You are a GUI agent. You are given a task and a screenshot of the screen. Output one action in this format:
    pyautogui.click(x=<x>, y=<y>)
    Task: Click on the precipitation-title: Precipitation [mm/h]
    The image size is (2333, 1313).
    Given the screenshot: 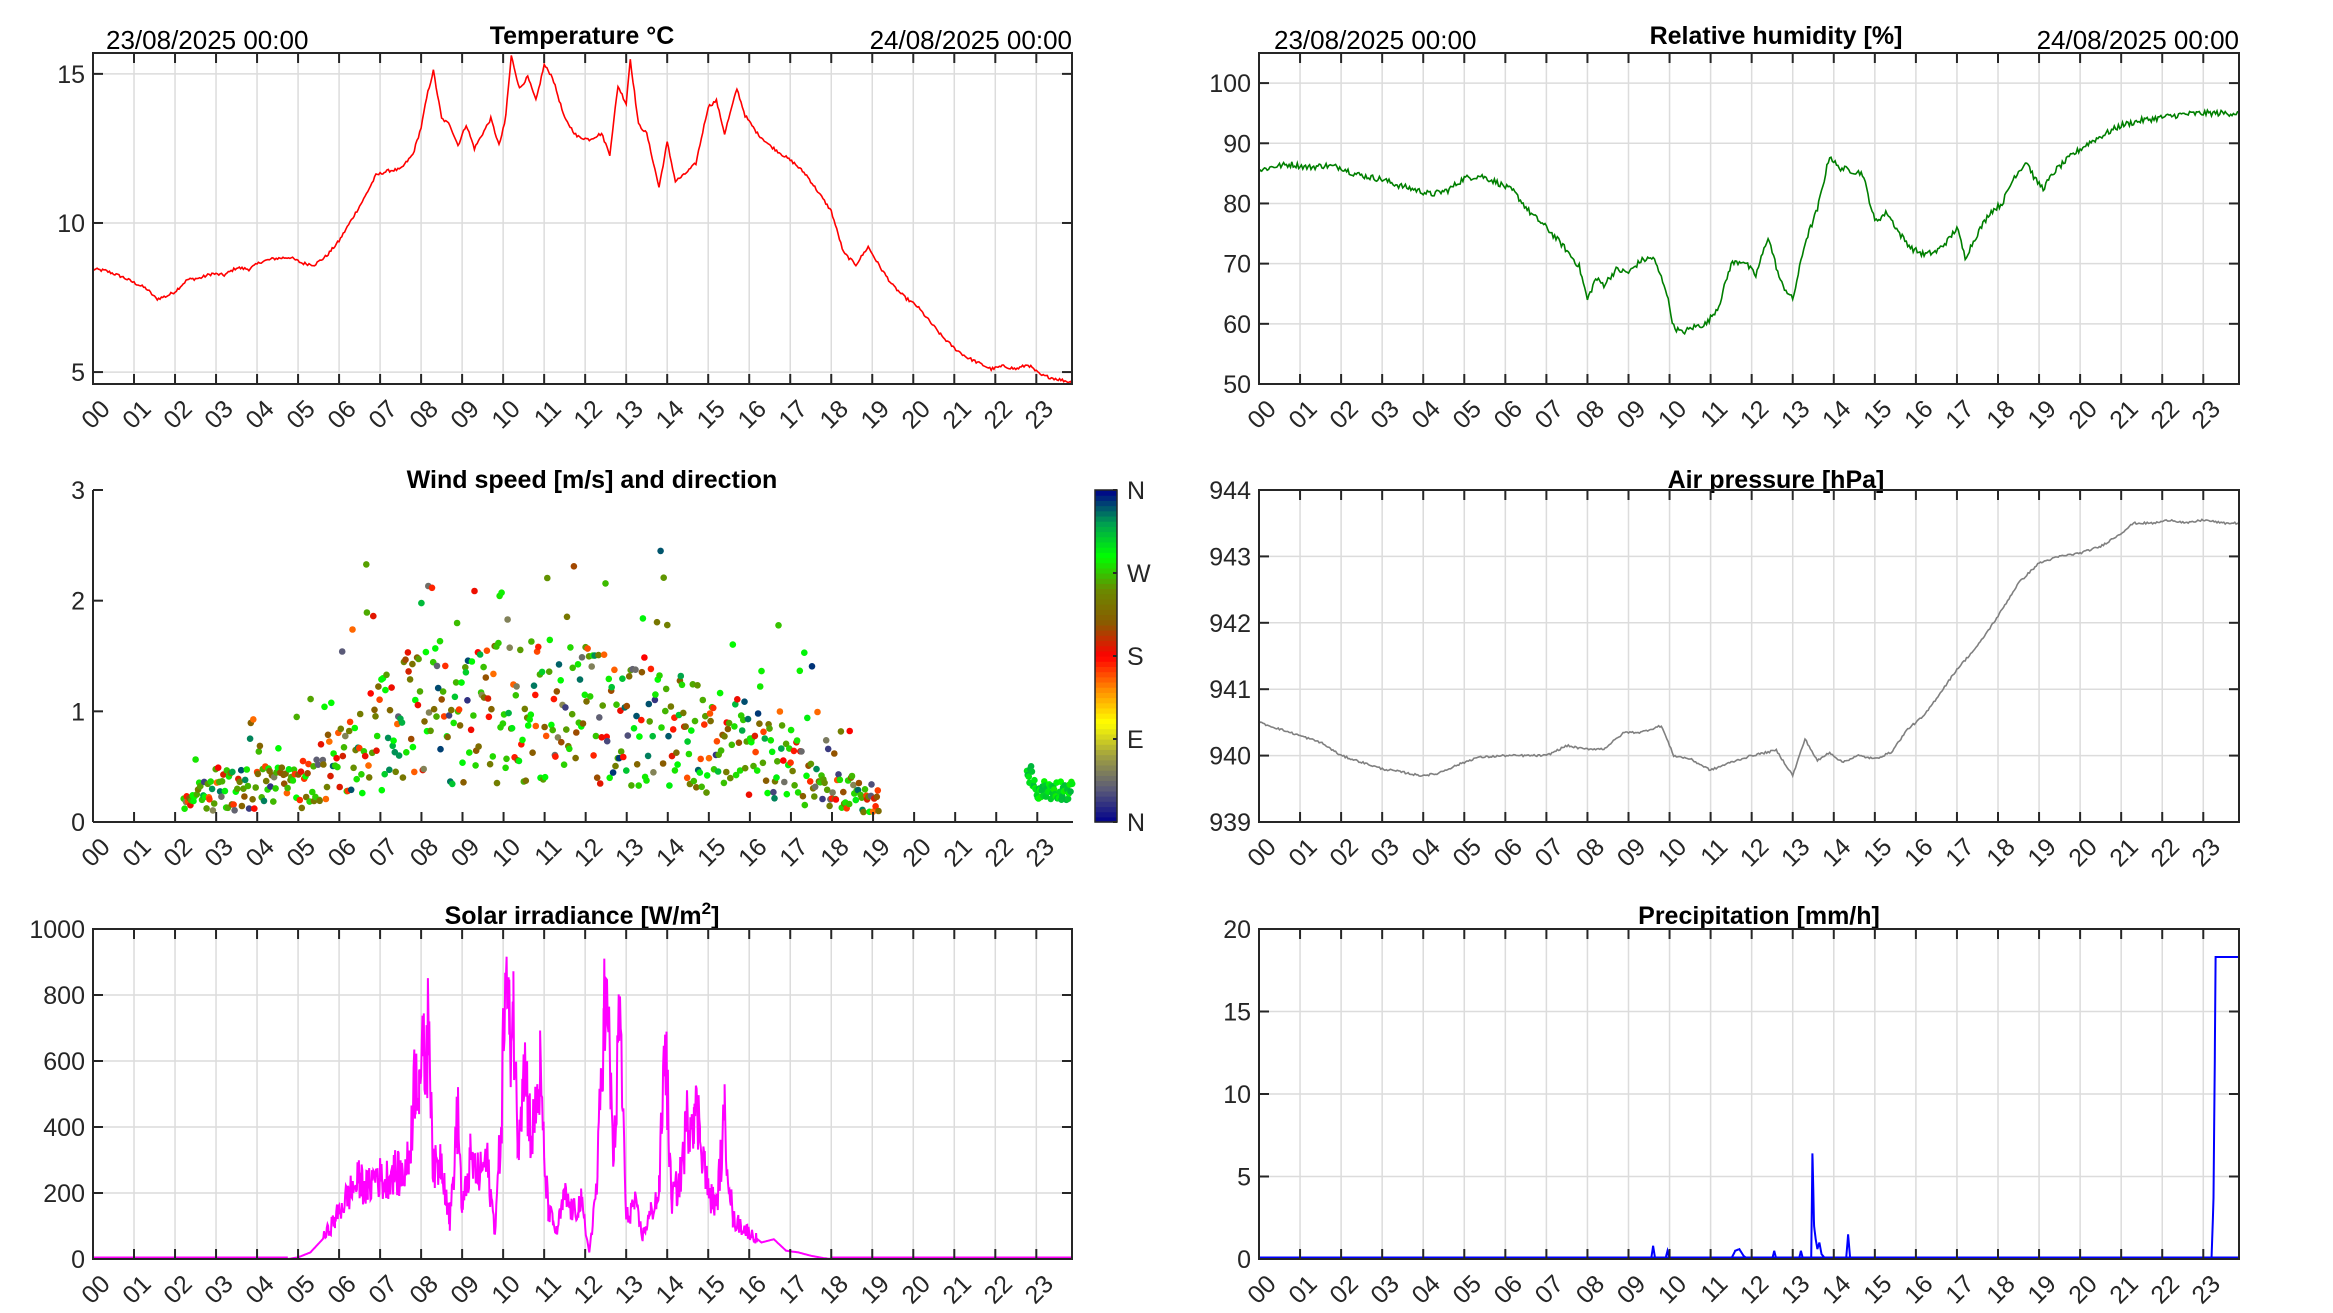 What is the action you would take?
    pyautogui.click(x=1759, y=916)
    